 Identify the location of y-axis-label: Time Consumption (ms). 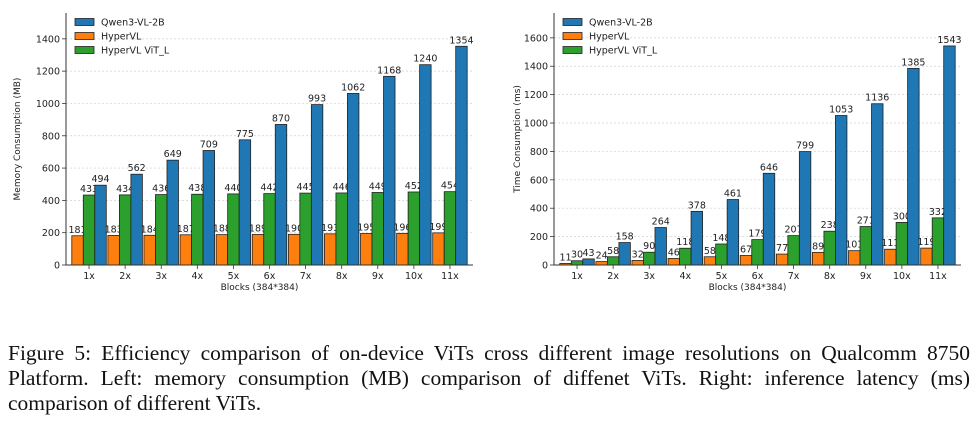
(518, 139).